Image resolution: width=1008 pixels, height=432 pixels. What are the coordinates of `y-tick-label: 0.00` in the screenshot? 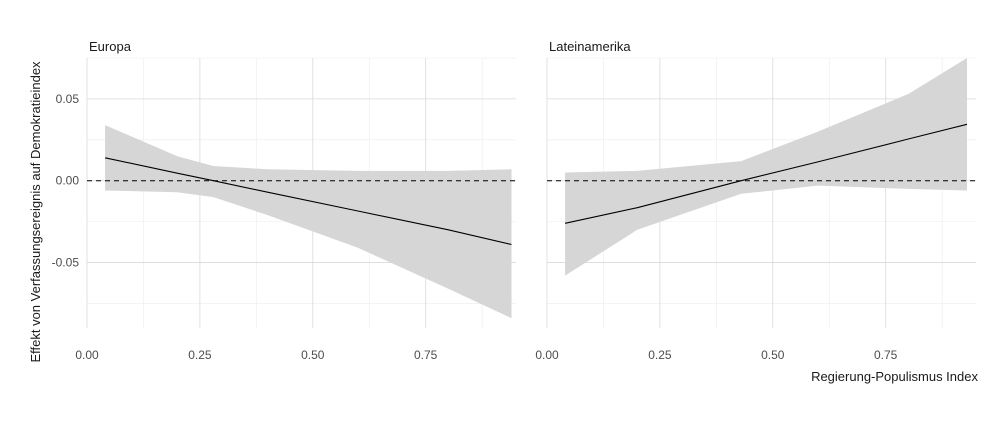 It's located at (68, 181).